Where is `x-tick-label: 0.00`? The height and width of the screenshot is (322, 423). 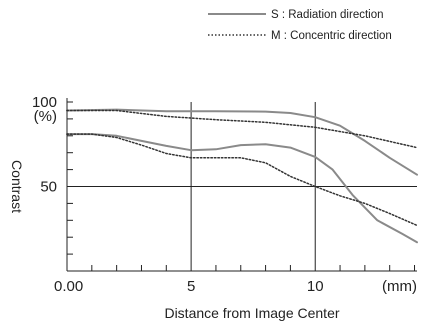 x-tick-label: 0.00 is located at coordinates (68, 286).